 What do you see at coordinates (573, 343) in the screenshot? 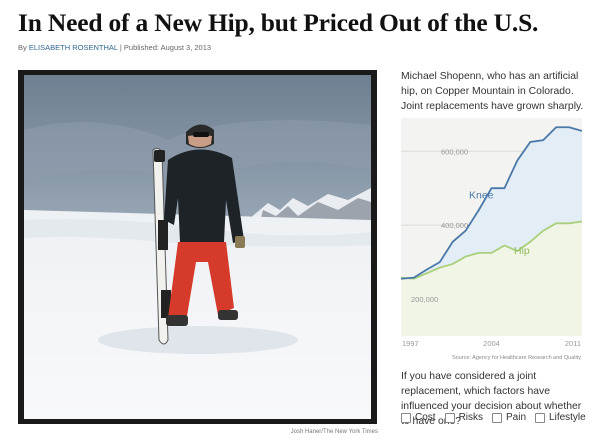
I see `x-tick-label: 2011` at bounding box center [573, 343].